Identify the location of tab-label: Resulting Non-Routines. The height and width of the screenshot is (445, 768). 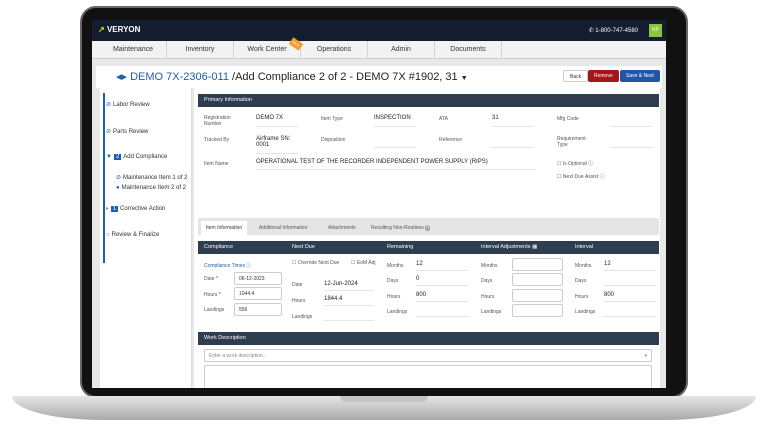
(397, 228).